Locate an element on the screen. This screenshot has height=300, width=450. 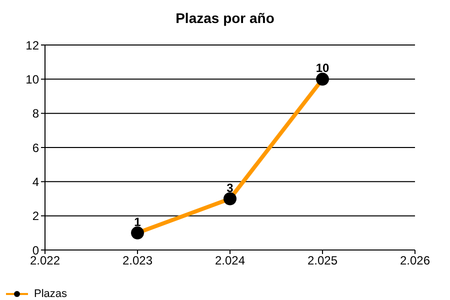
y-tick-label: 2 is located at coordinates (36, 216).